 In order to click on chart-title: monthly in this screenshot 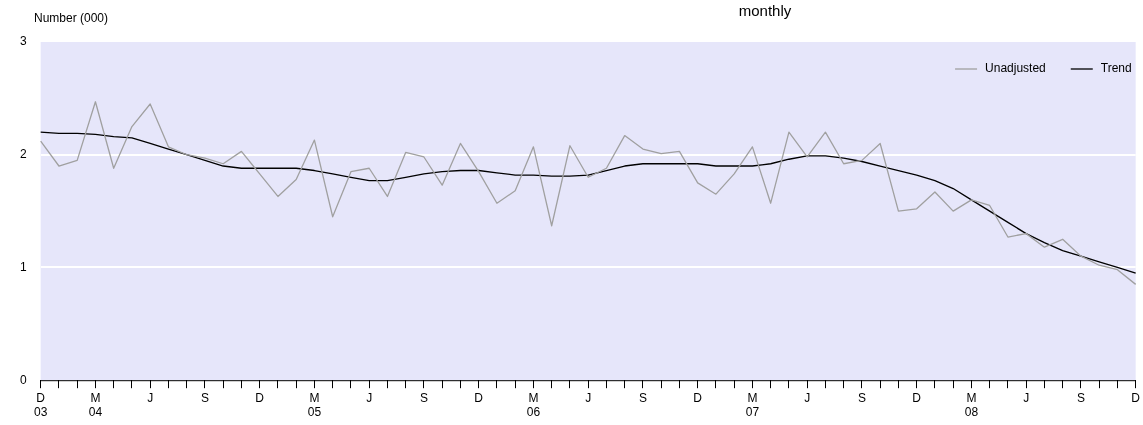, I will do `click(765, 10)`.